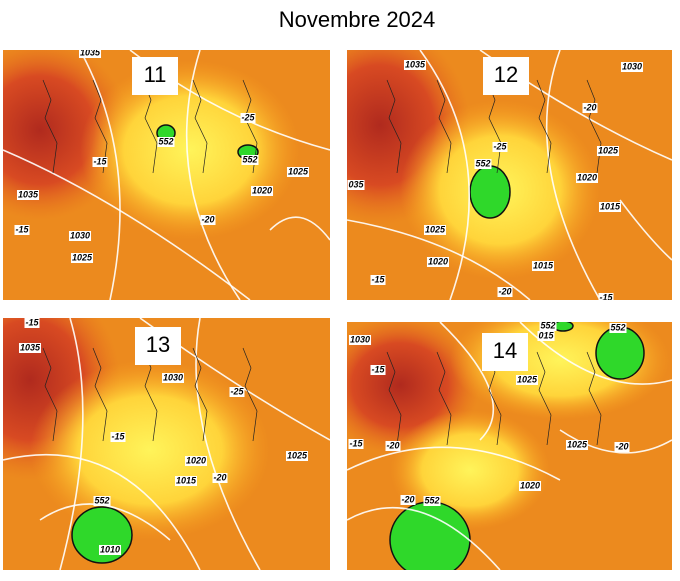 Image resolution: width=680 pixels, height=581 pixels. I want to click on contour-label: 015, so click(546, 335).